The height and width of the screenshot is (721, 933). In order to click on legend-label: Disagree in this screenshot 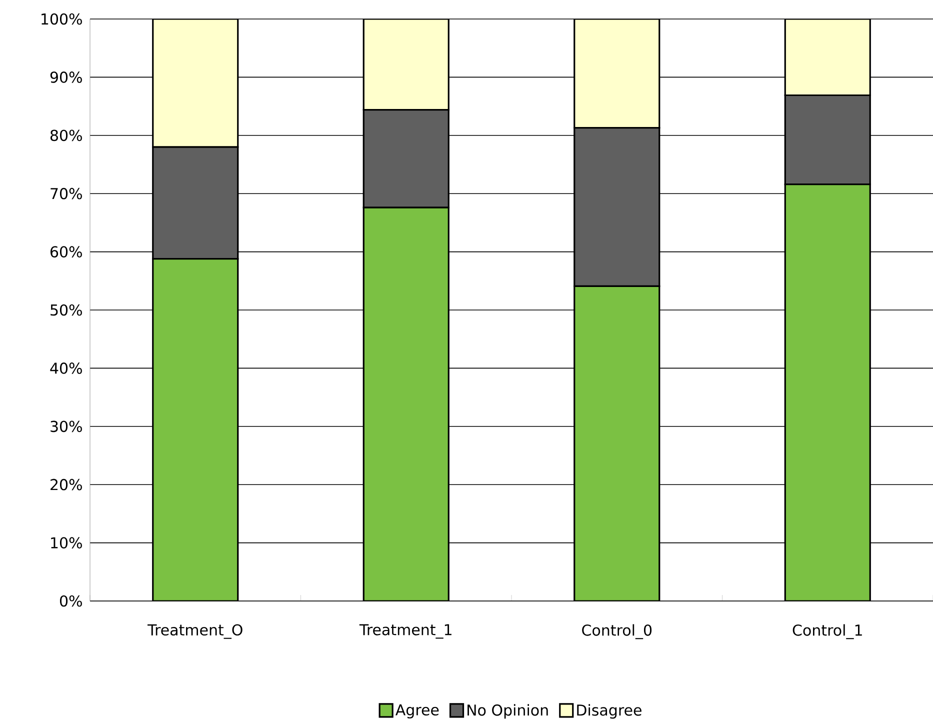, I will do `click(609, 711)`.